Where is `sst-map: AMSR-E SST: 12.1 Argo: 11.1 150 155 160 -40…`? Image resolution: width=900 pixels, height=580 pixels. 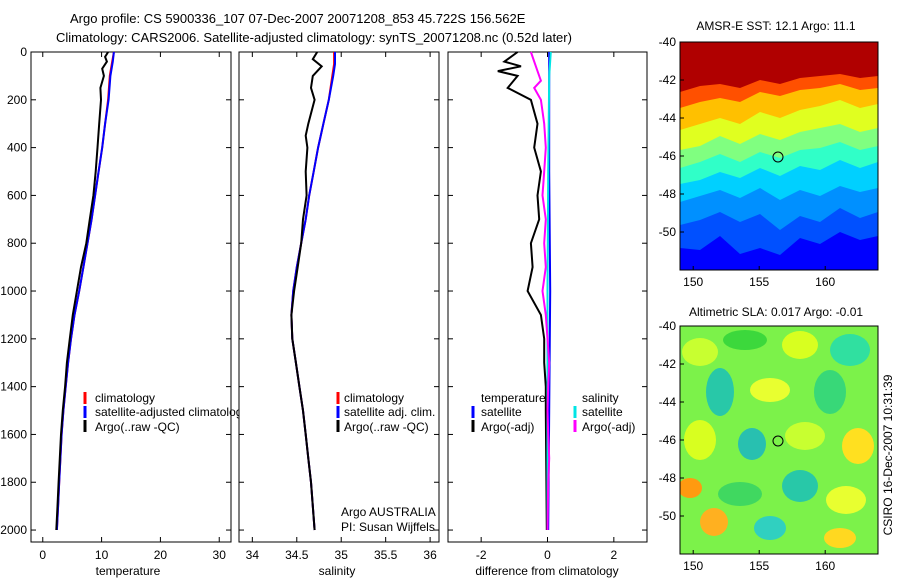 sst-map: AMSR-E SST: 12.1 Argo: 11.1 150 155 160 -40… is located at coordinates (769, 154).